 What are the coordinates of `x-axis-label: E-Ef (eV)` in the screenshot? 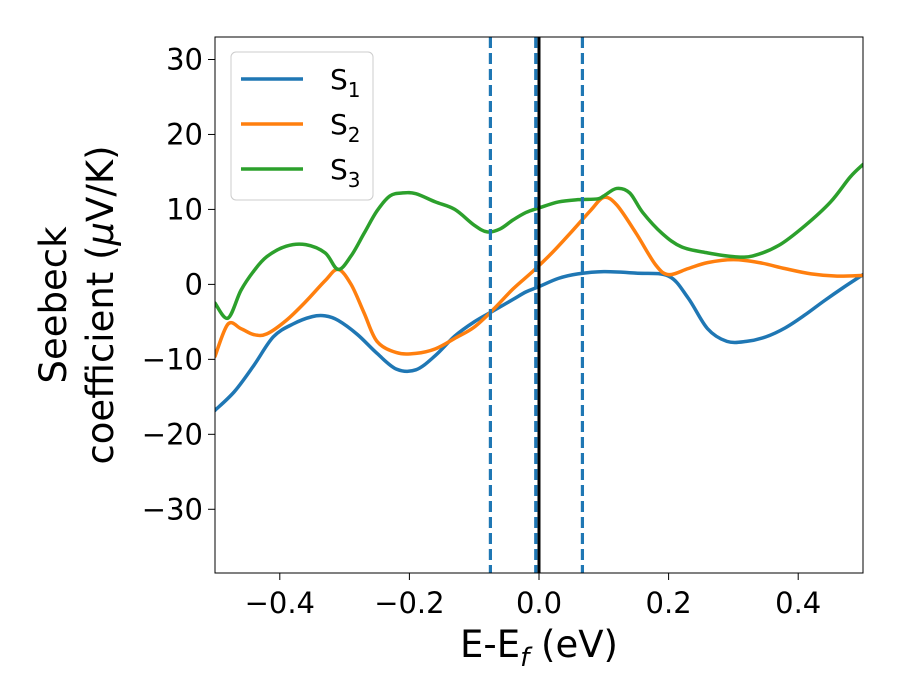 It's located at (539, 648).